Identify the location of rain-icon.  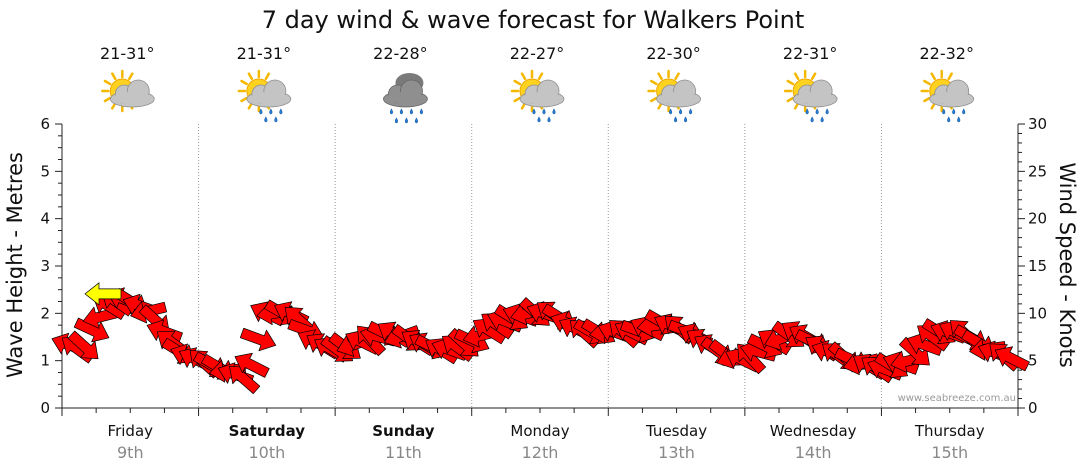
(405, 98).